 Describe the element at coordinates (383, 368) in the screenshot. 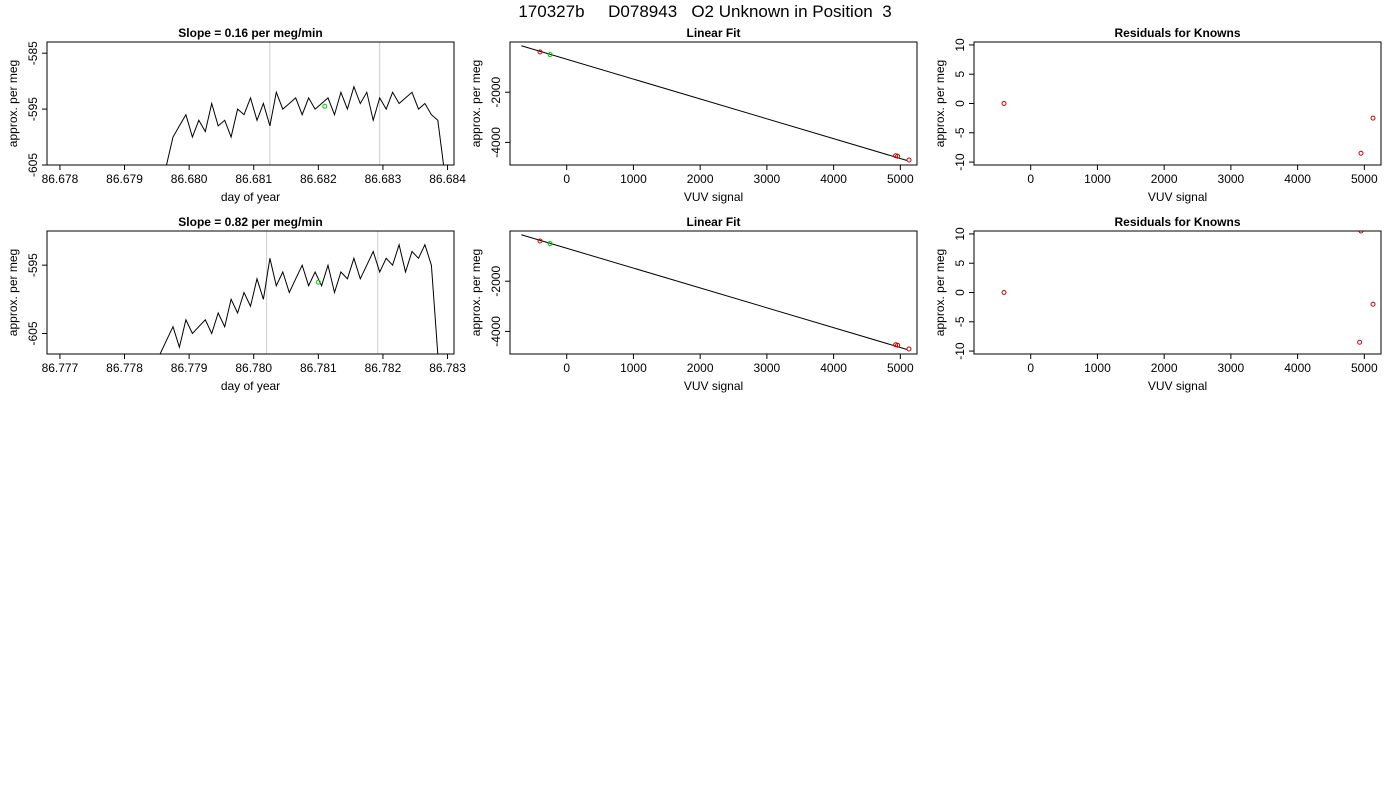

I see `x-tick-label: 86.782` at that location.